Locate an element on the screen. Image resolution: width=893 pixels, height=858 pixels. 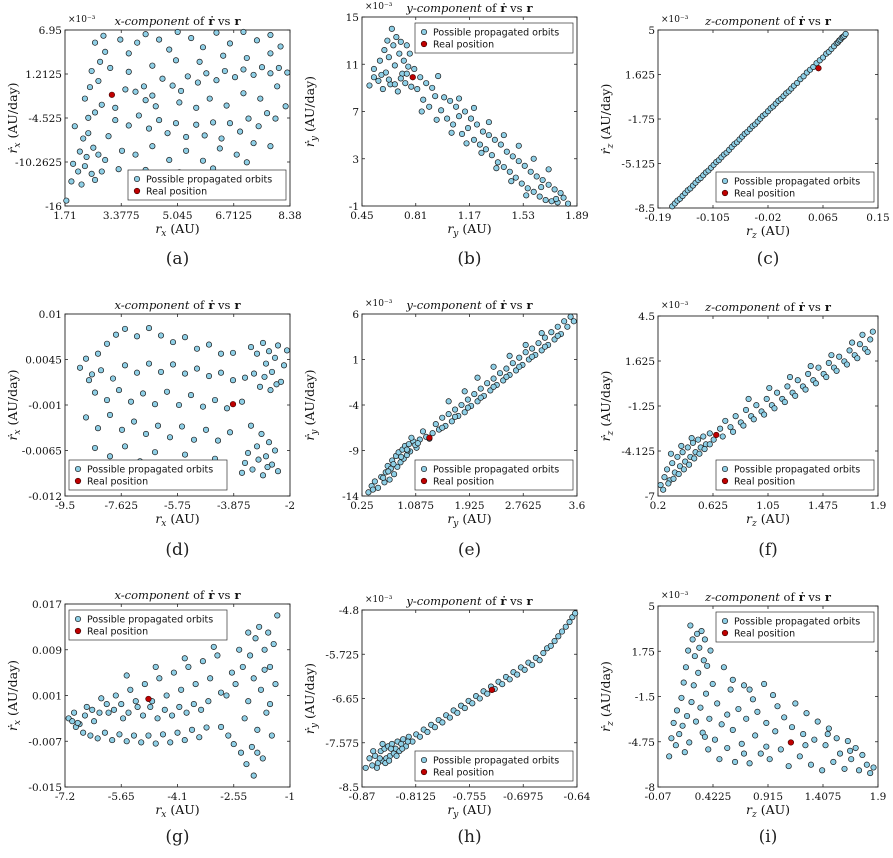
y-axis-label: ṙx (AU/day) is located at coordinates (14, 117).